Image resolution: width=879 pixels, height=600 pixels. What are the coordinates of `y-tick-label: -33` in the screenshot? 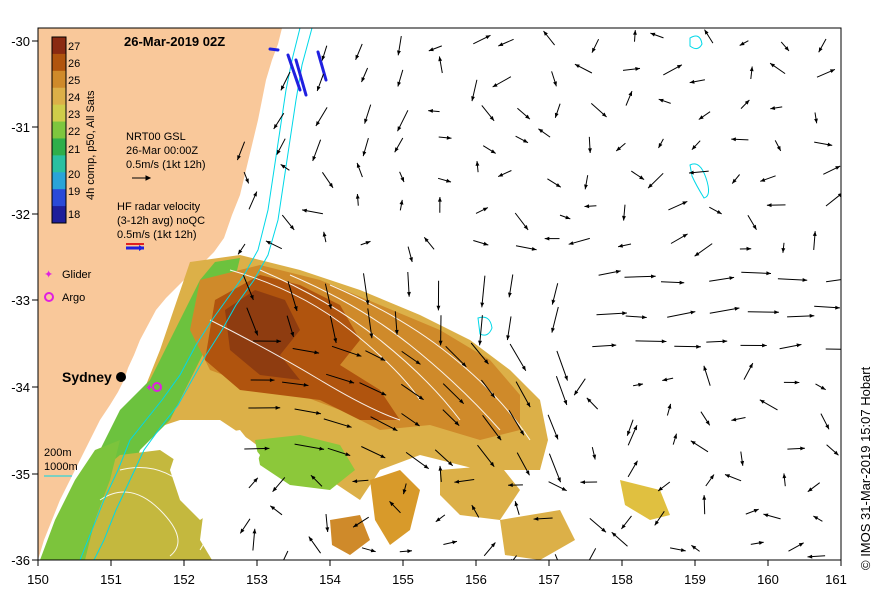 It's located at (20, 300).